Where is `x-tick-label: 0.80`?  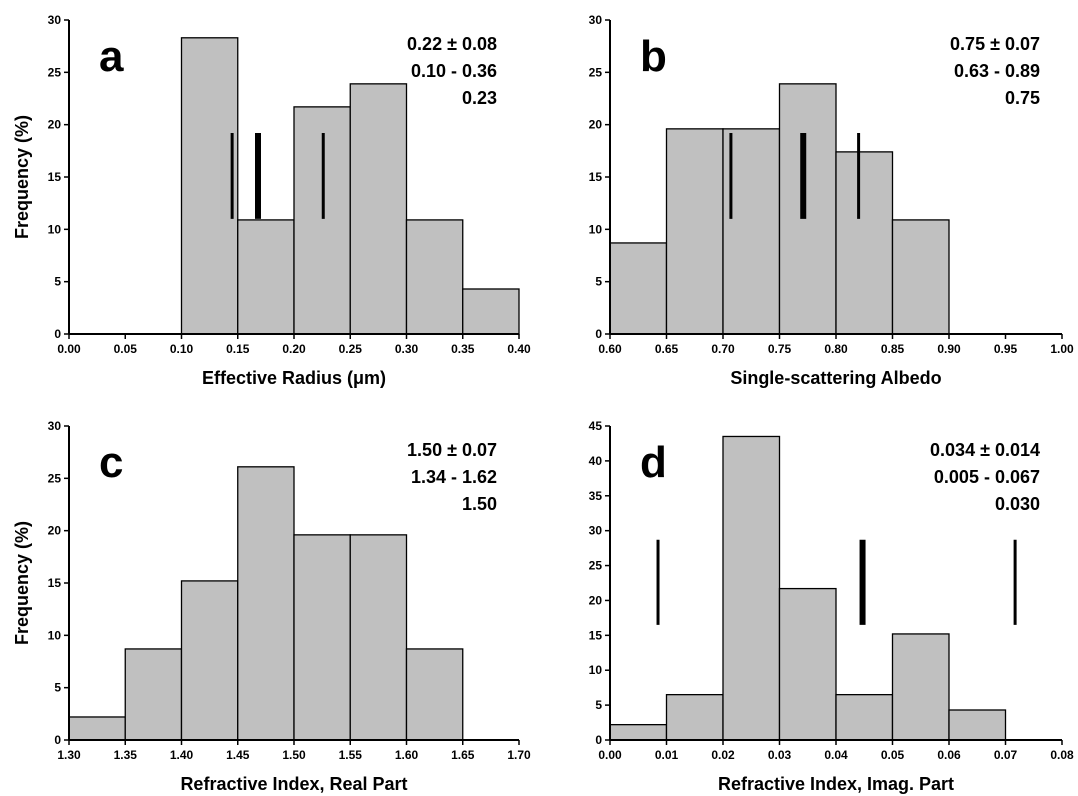 x-tick-label: 0.80 is located at coordinates (836, 349).